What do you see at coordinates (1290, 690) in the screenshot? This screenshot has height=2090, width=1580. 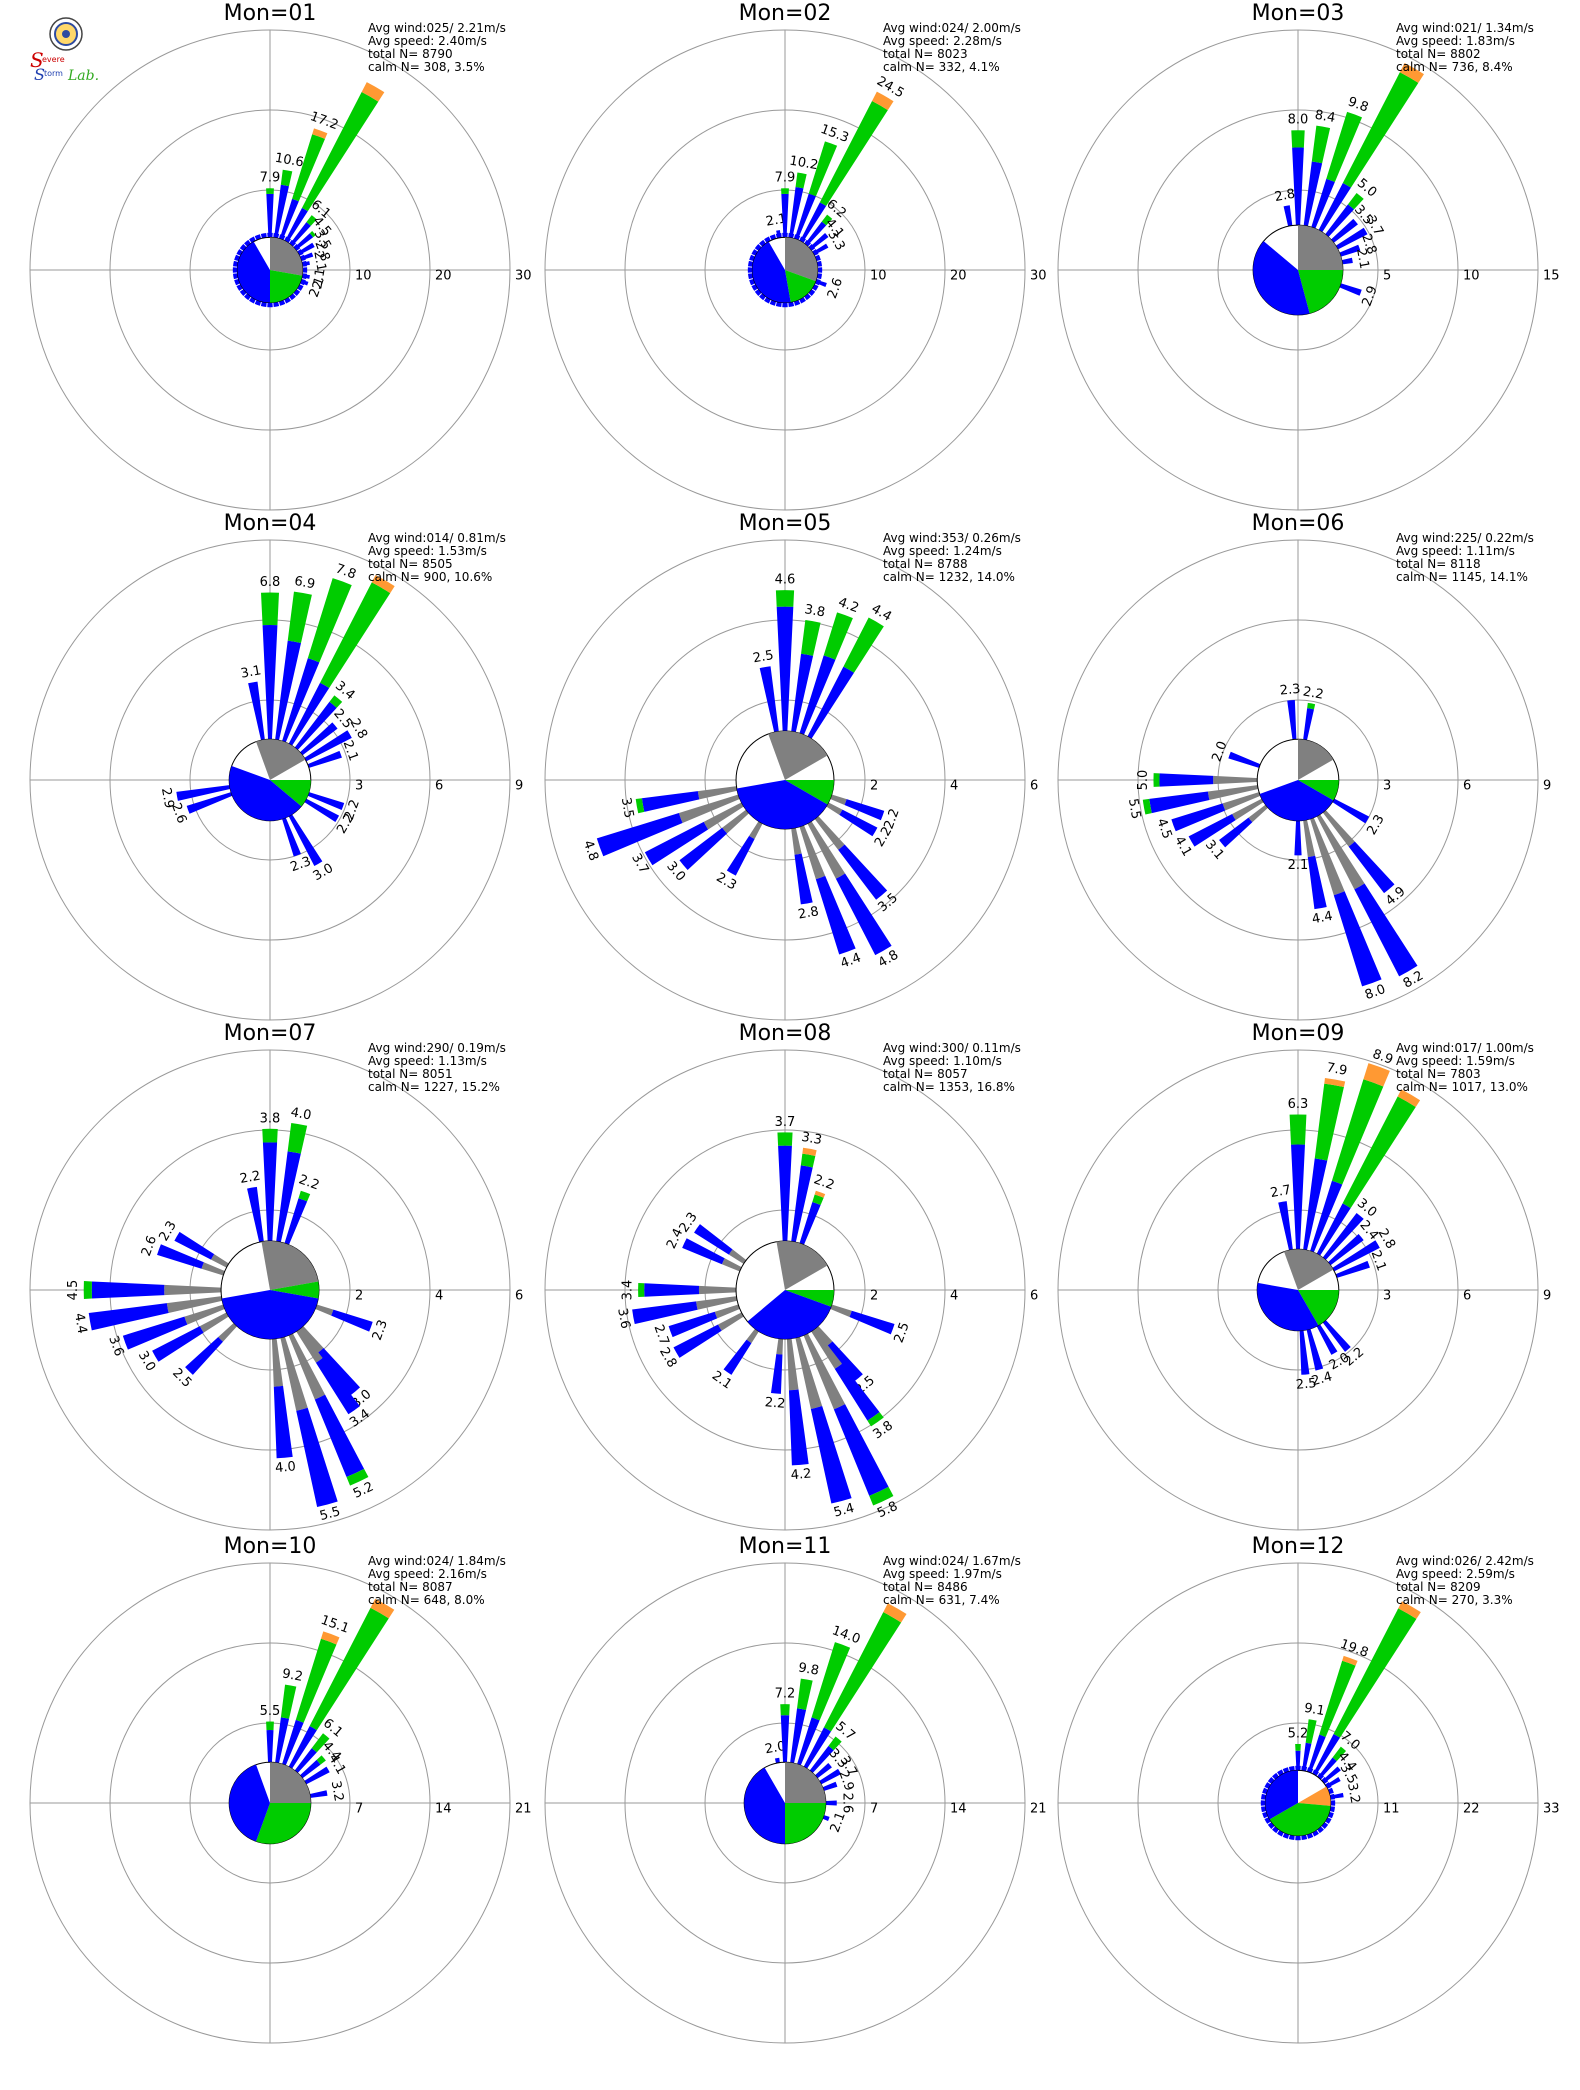 I see `bar-value-label: 2.3` at bounding box center [1290, 690].